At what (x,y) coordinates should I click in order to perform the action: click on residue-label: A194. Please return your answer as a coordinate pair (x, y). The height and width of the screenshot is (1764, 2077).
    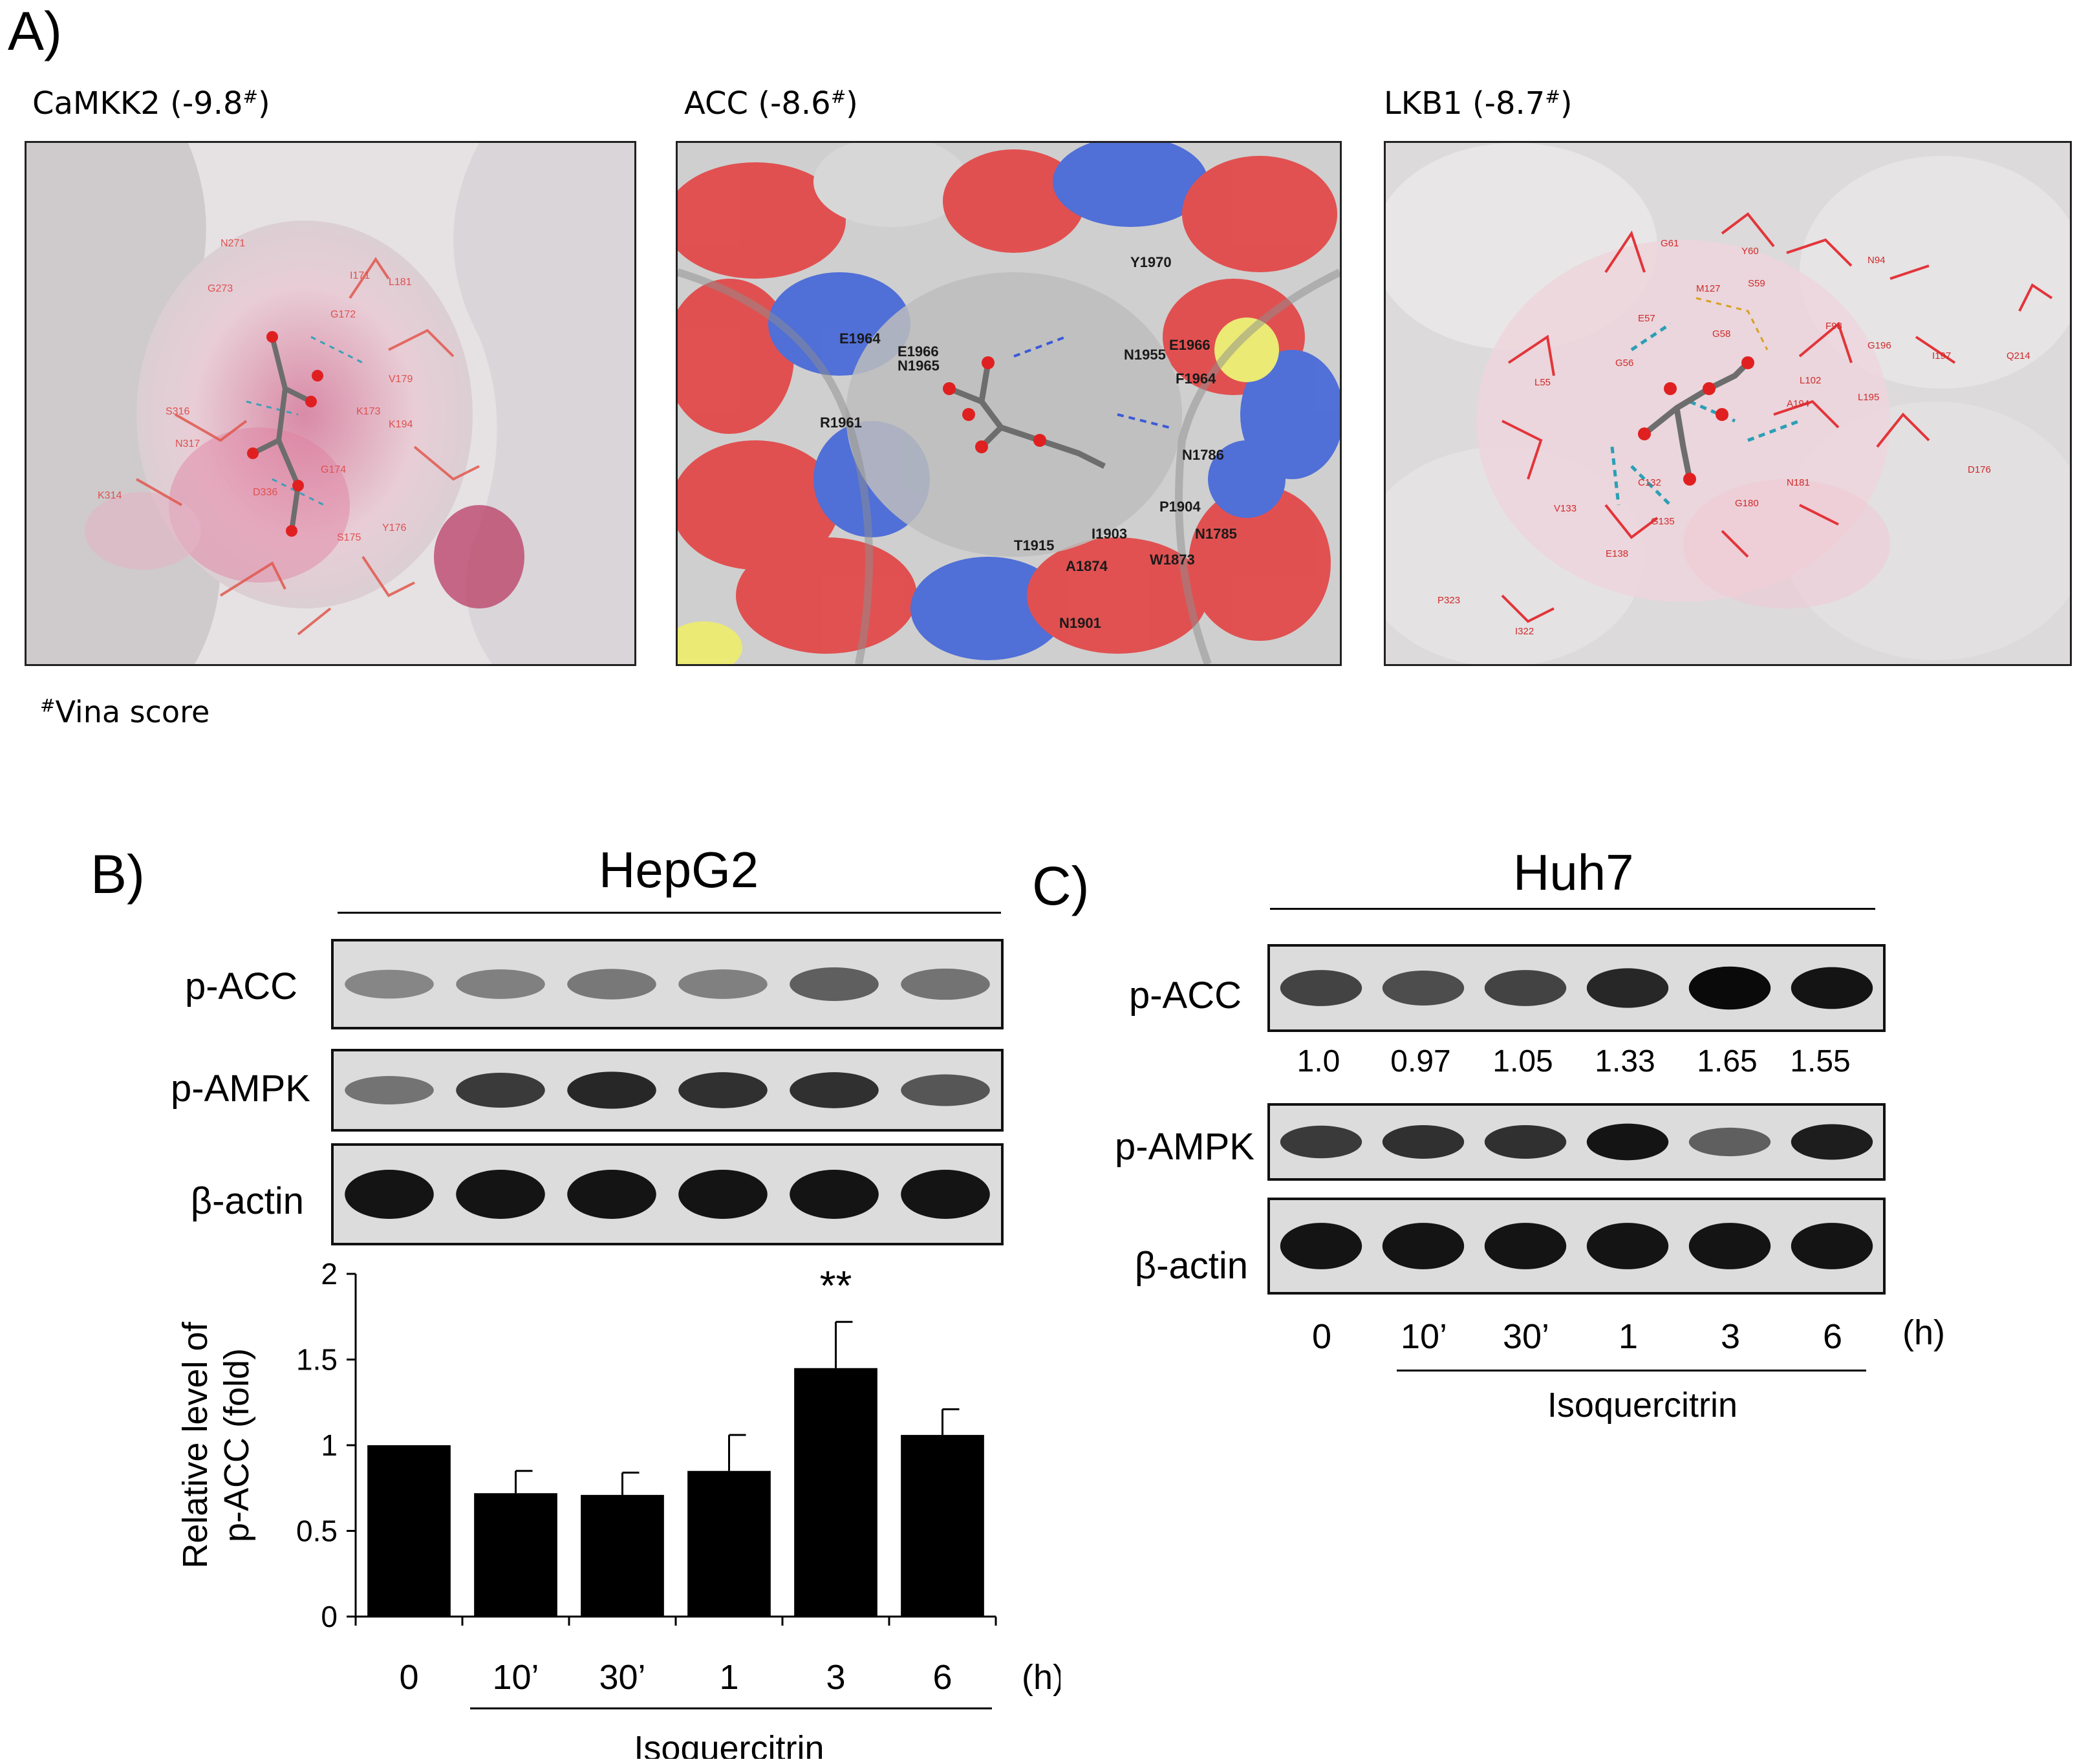
    Looking at the image, I should click on (1798, 403).